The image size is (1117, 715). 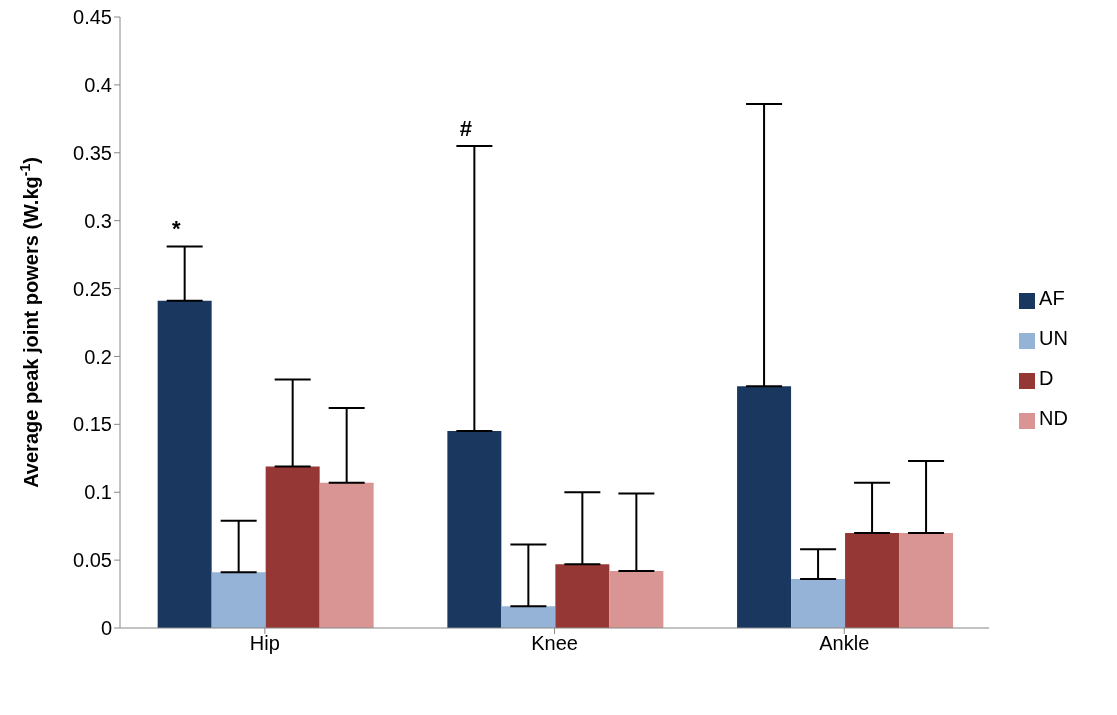 I want to click on y-tick-label: 0.2, so click(x=98, y=356).